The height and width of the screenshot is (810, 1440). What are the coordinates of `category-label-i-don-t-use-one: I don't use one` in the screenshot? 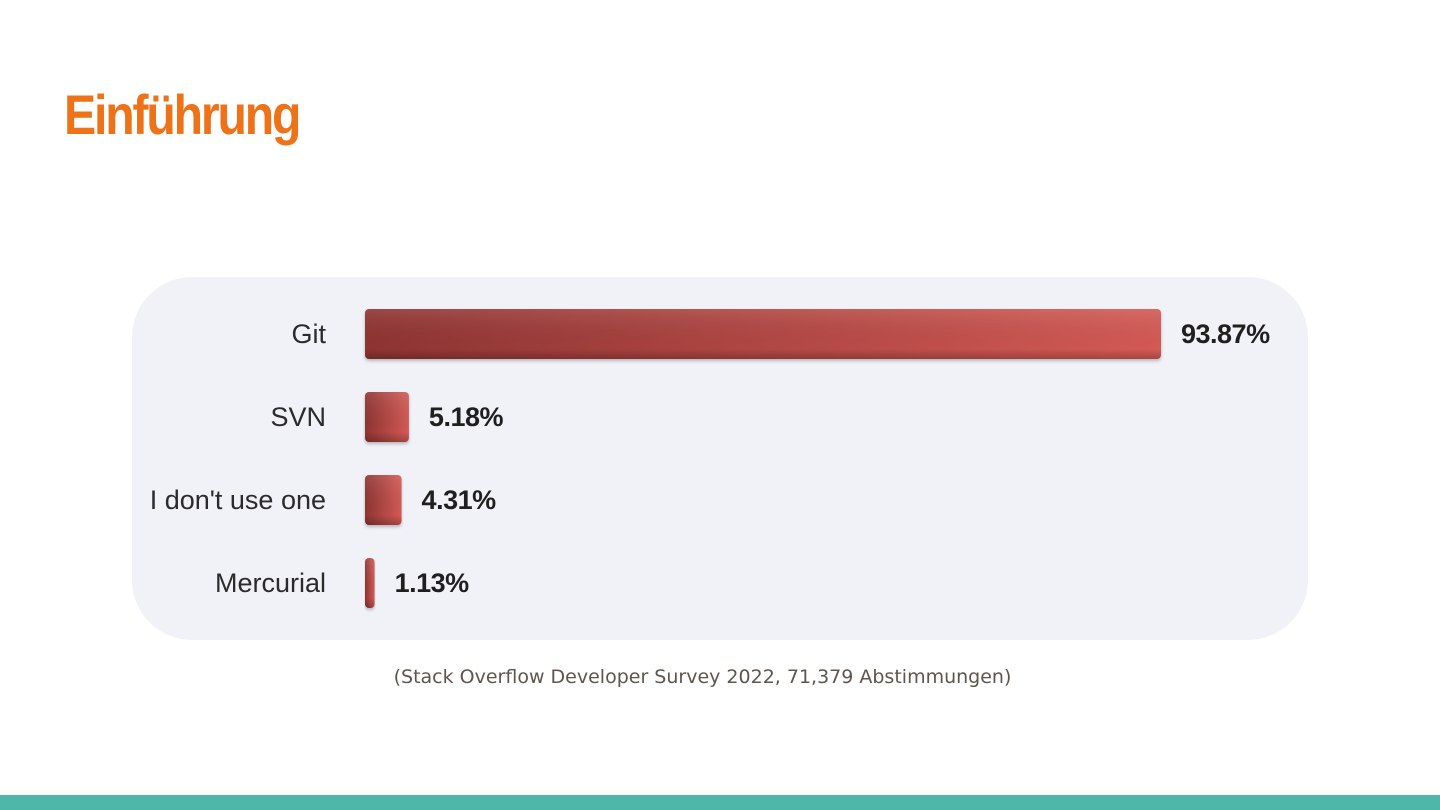 It's located at (238, 500).